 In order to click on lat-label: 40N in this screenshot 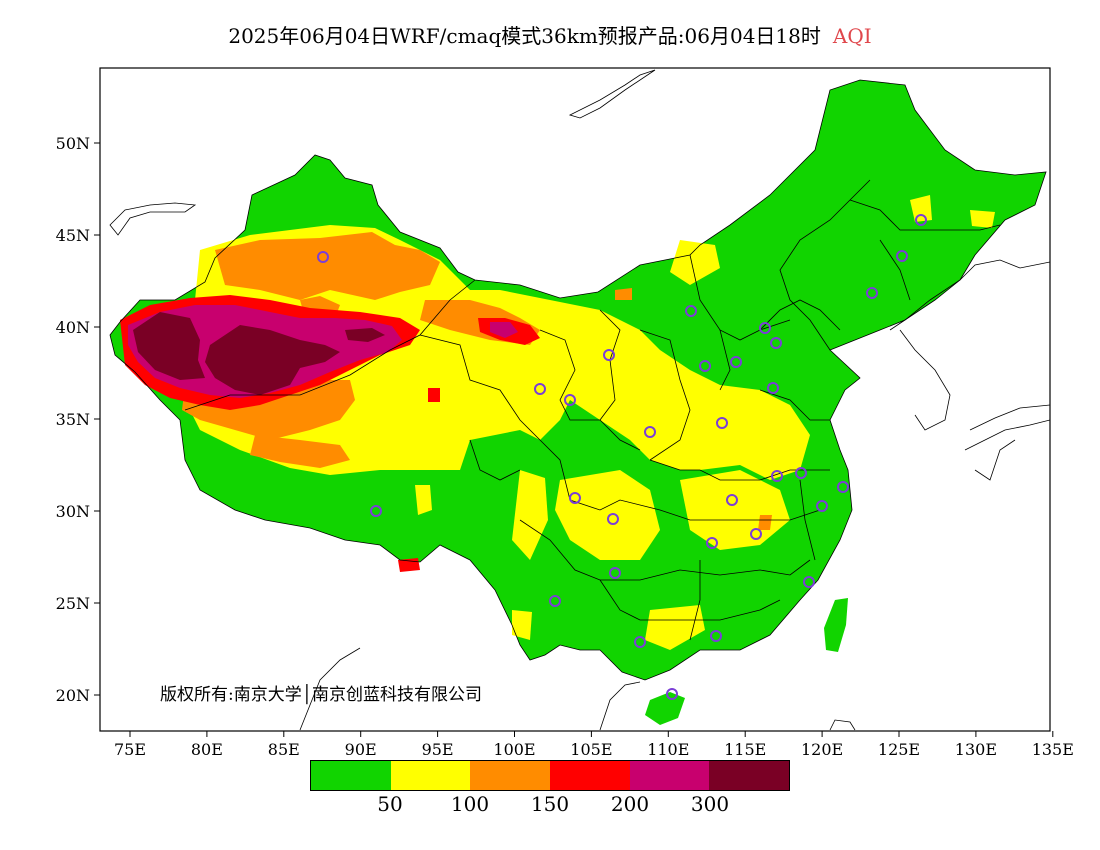, I will do `click(73, 327)`.